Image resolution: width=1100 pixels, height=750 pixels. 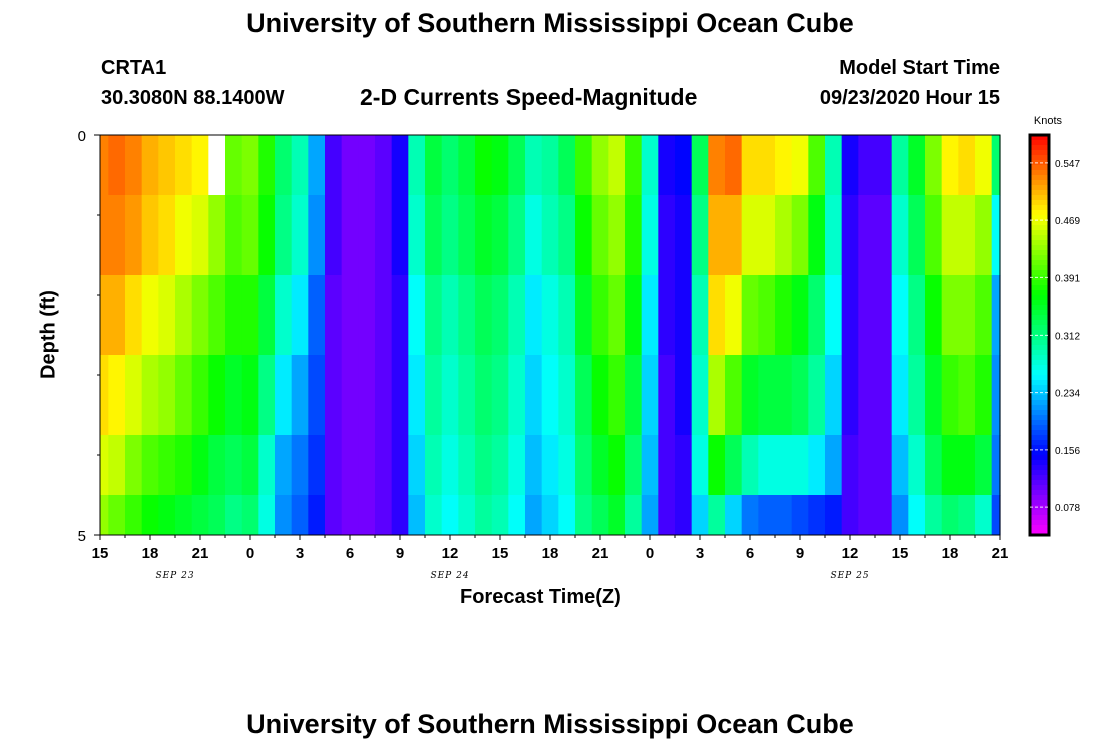 I want to click on colorbar-tick-label: 0.312, so click(x=1067, y=336).